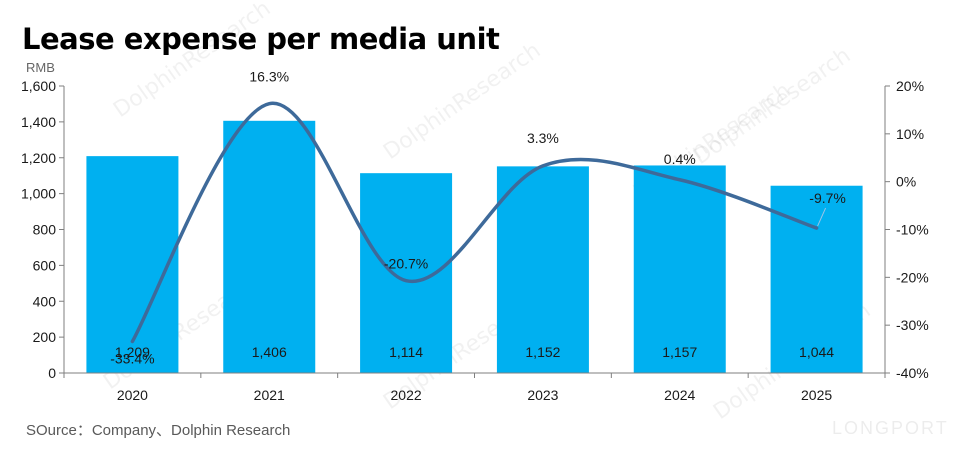 The image size is (960, 450). I want to click on growth-rate-label: -9.7%, so click(827, 198).